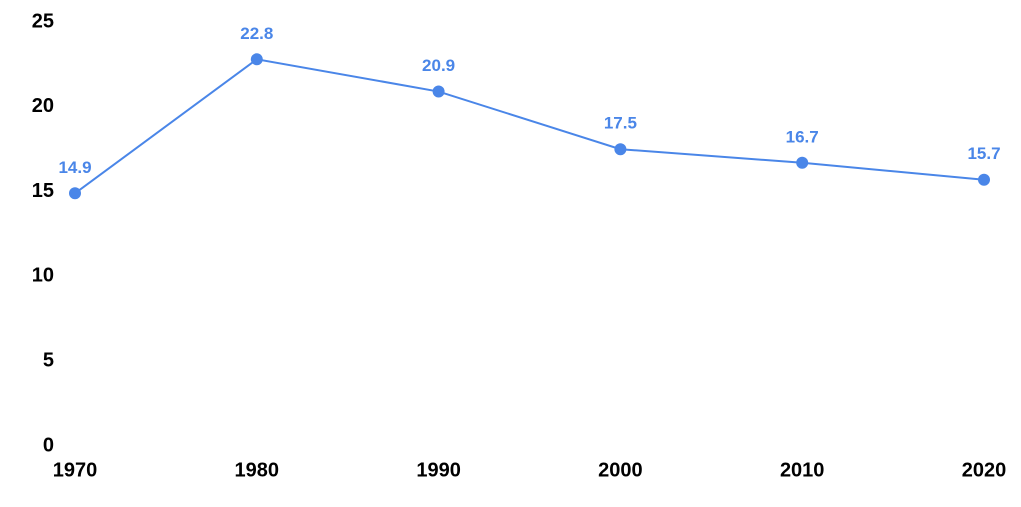 Image resolution: width=1021 pixels, height=507 pixels. I want to click on data-label: 15.7, so click(983, 153).